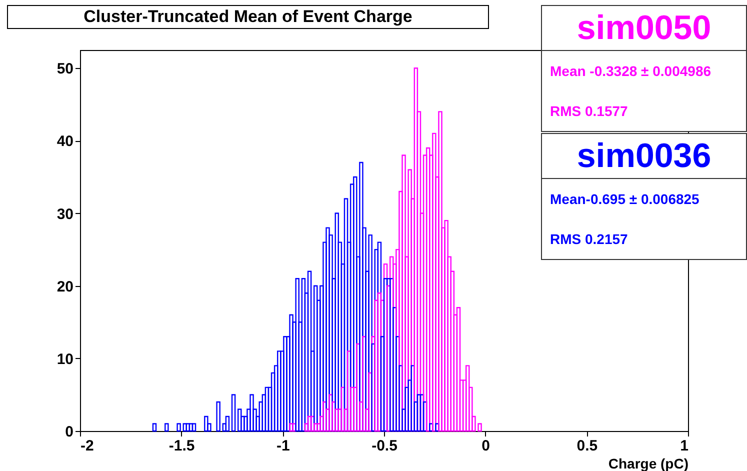  What do you see at coordinates (87, 446) in the screenshot?
I see `x-tick-label: -2` at bounding box center [87, 446].